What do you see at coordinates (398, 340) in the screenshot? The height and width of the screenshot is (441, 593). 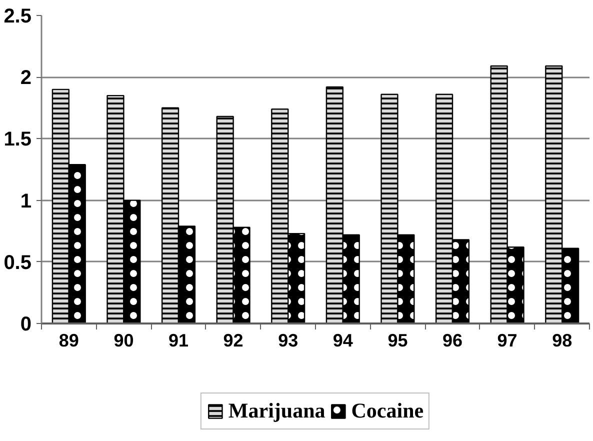 I see `x-tick-label: 95` at bounding box center [398, 340].